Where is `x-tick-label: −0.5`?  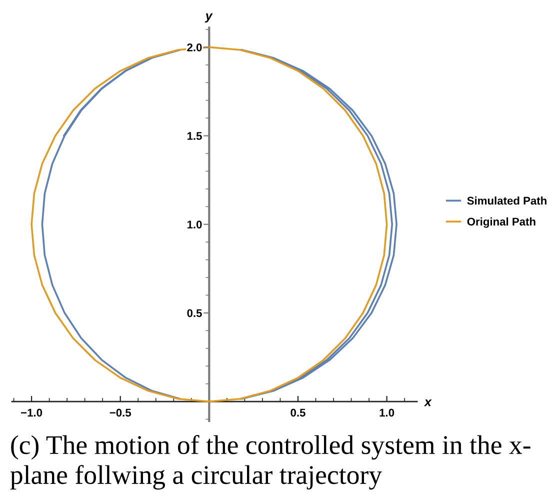 x-tick-label: −0.5 is located at coordinates (121, 412).